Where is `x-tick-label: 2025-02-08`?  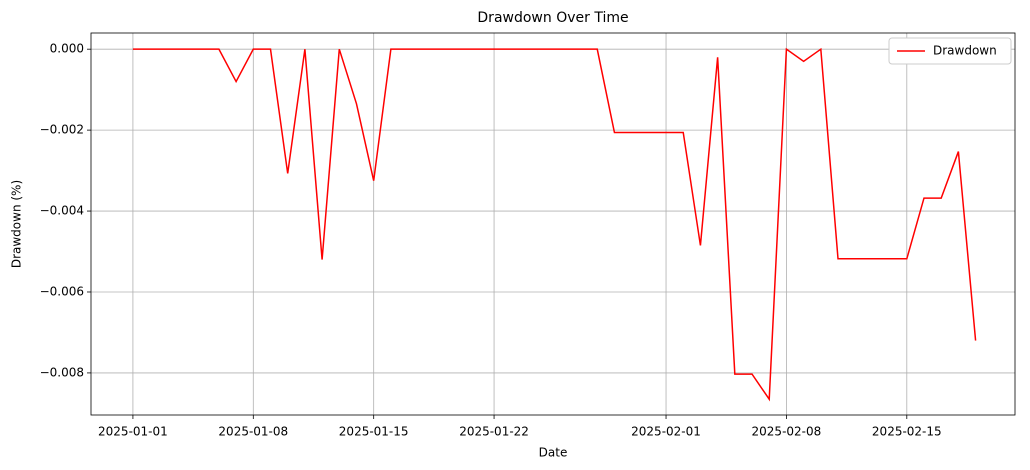
x-tick-label: 2025-02-08 is located at coordinates (787, 432).